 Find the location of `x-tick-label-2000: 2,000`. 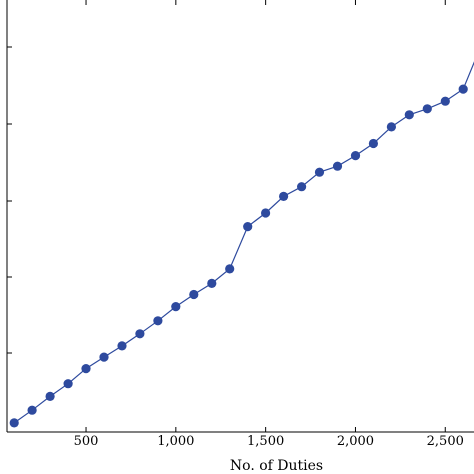

x-tick-label-2000: 2,000 is located at coordinates (355, 441).